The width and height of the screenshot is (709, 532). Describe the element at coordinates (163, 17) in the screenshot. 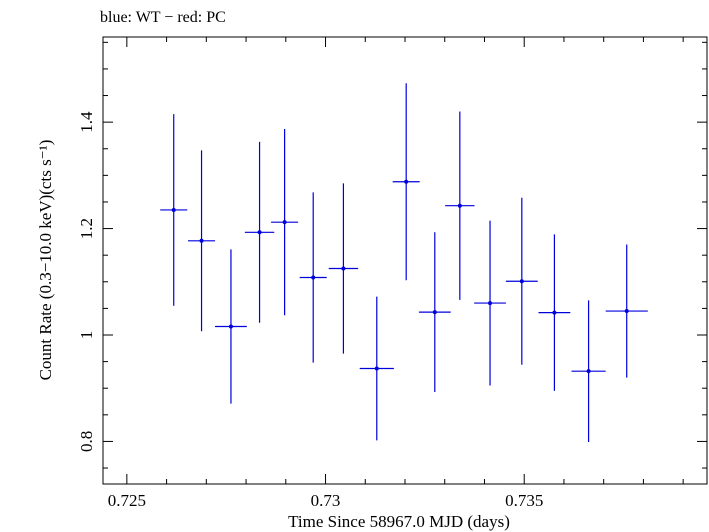

I see `chart-title: blue: WT − red: PC` at that location.